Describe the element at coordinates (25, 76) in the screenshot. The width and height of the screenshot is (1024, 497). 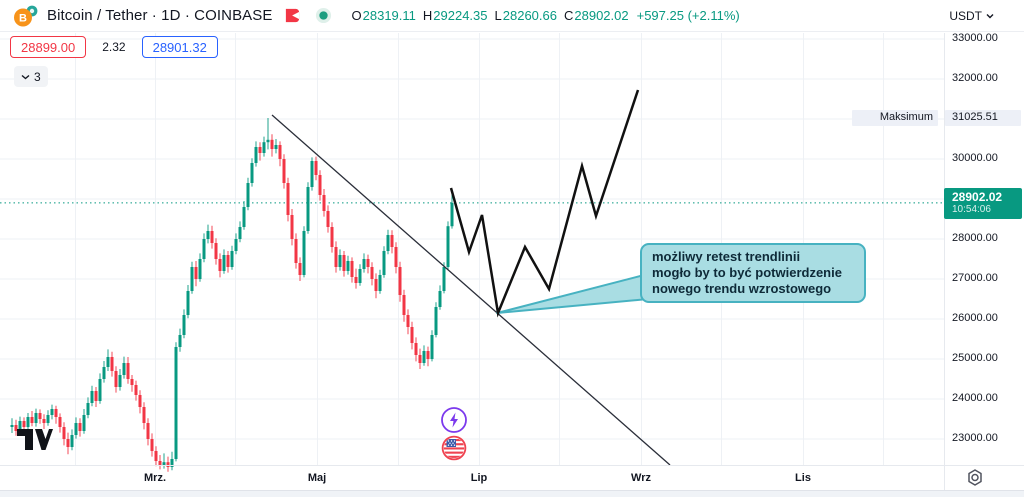
I see `chevron-down-icon` at that location.